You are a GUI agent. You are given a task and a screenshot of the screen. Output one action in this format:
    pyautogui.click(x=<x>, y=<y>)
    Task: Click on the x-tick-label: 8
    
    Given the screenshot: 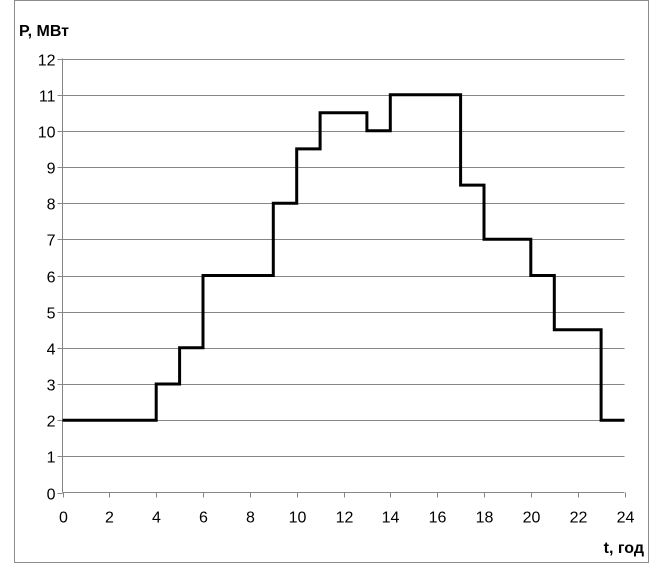 What is the action you would take?
    pyautogui.click(x=250, y=518)
    